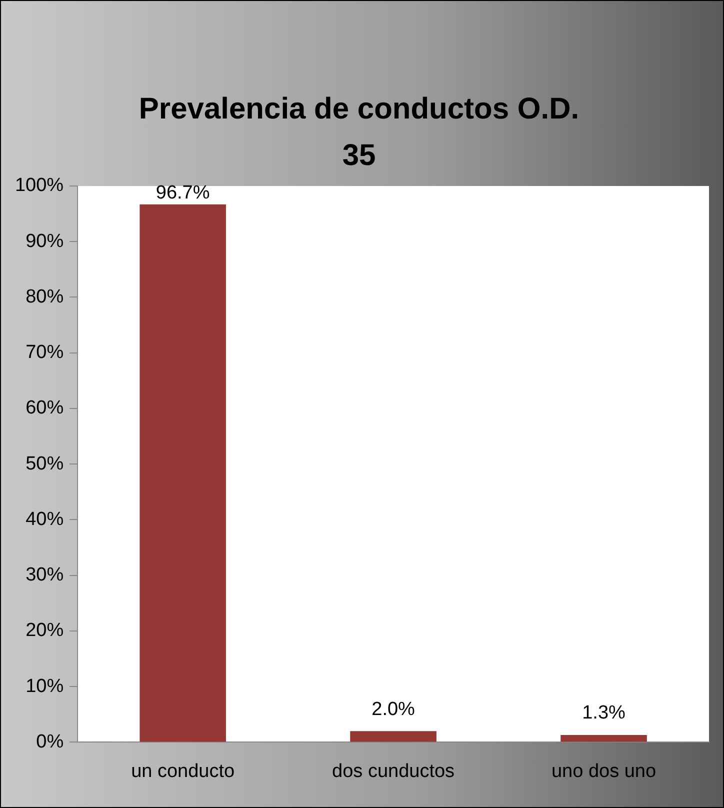 The height and width of the screenshot is (808, 724). I want to click on y-tick-label: 80%, so click(45, 297).